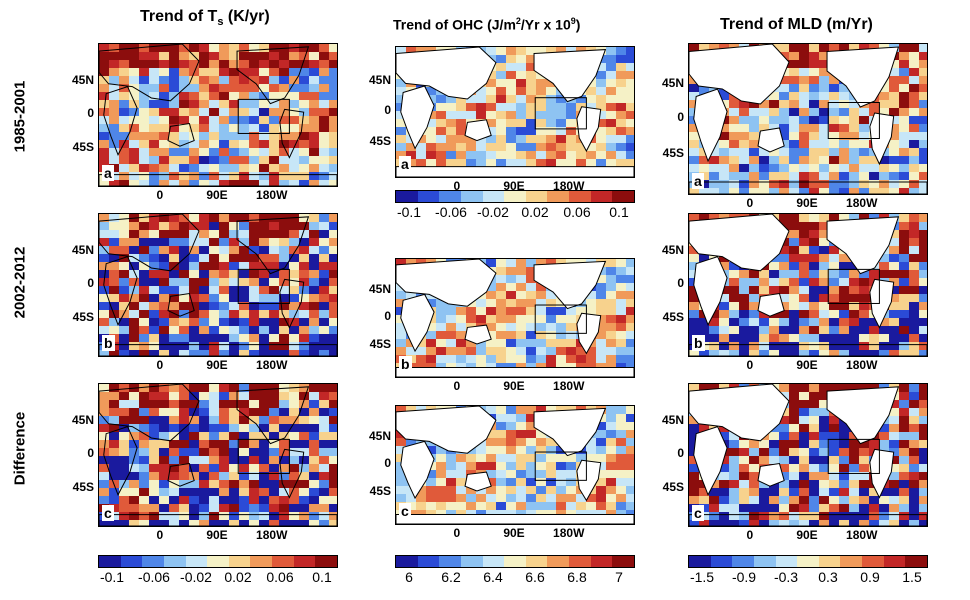 This screenshot has height=600, width=970. What do you see at coordinates (20, 282) in the screenshot?
I see `row-label-2002: 2002-2012` at bounding box center [20, 282].